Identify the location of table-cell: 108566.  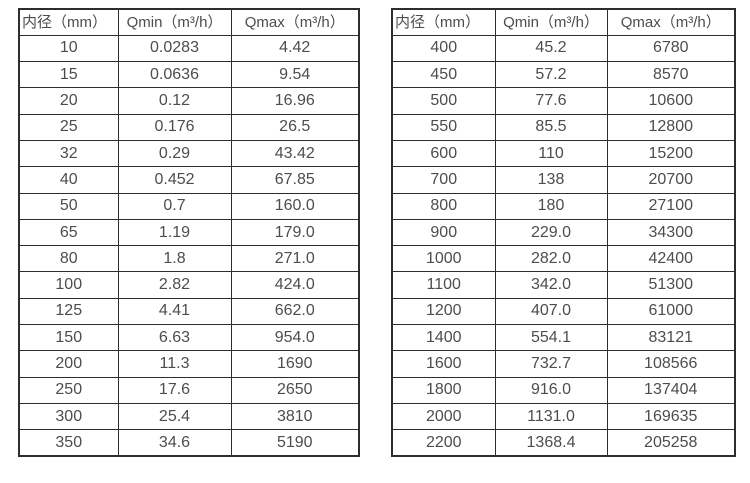
(671, 364).